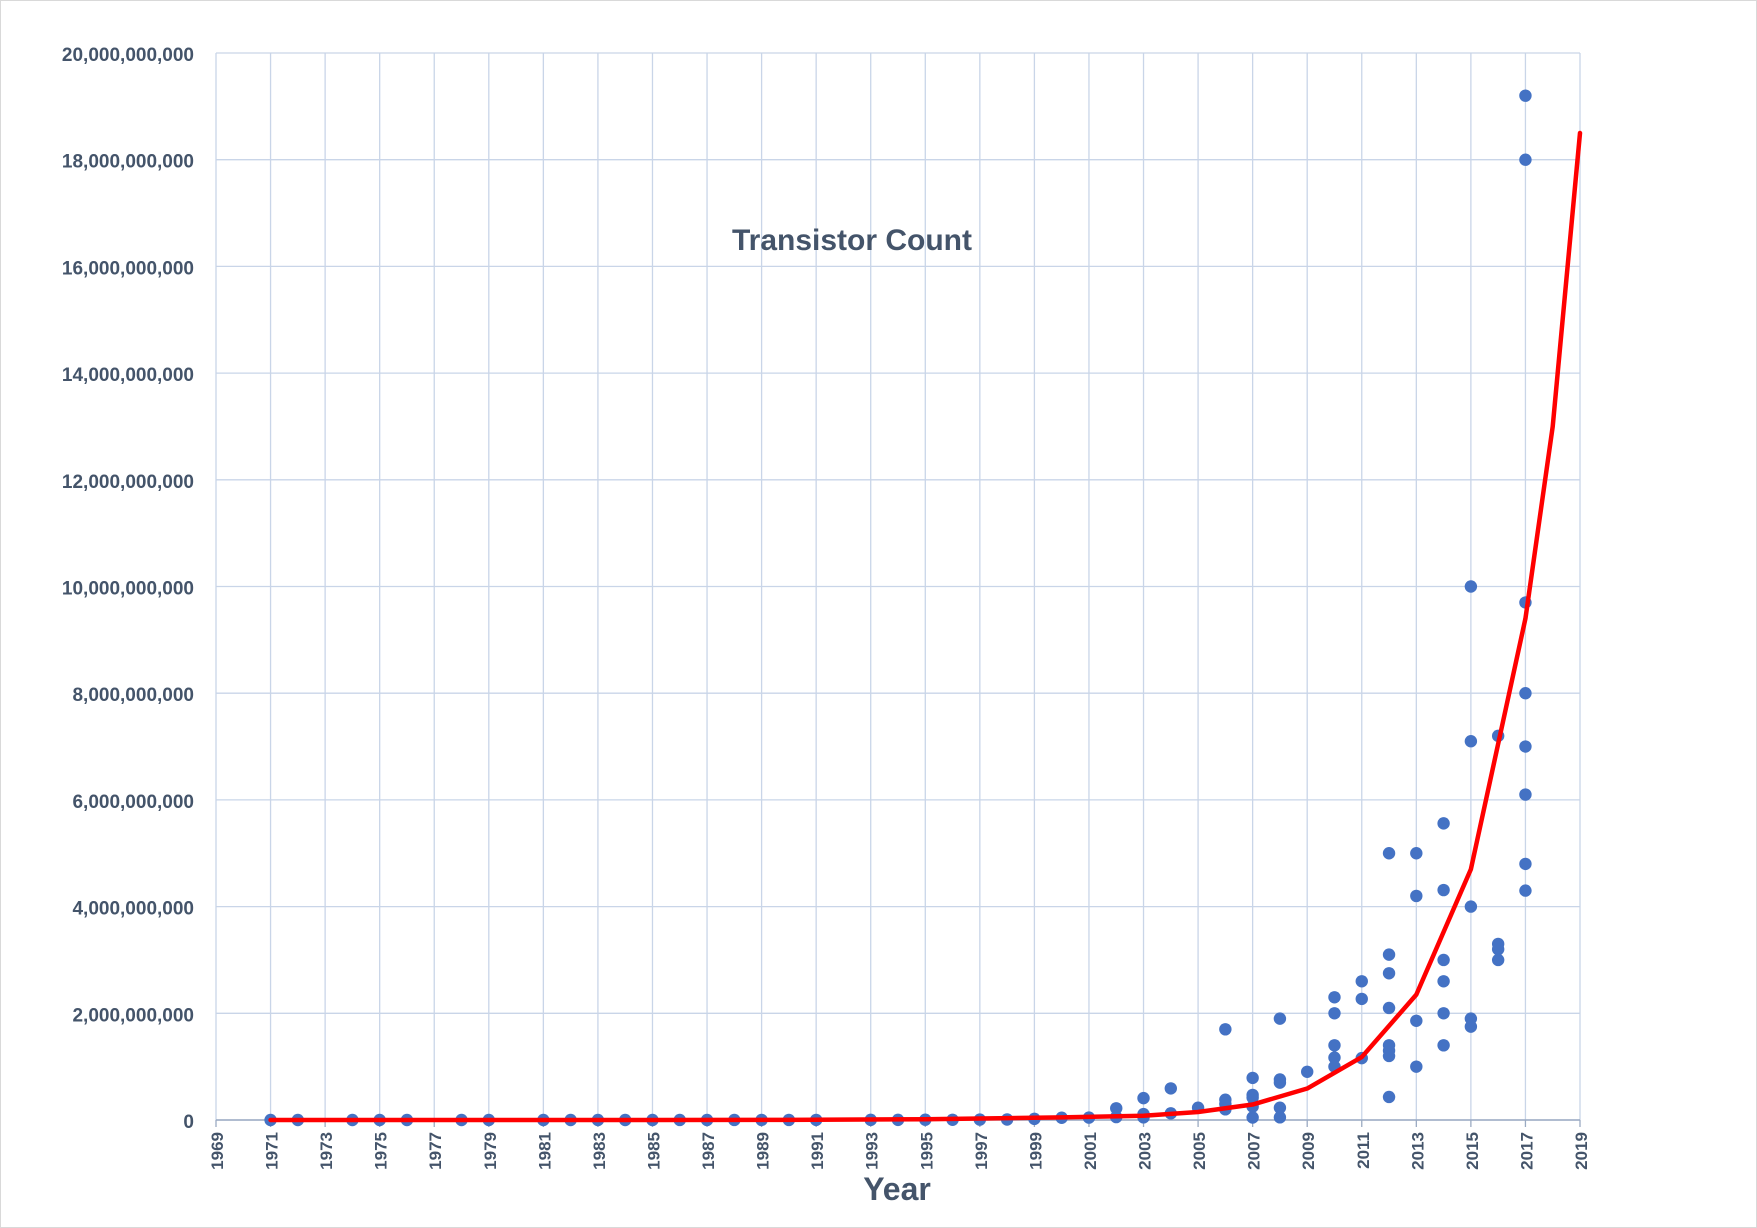 The image size is (1757, 1228). Describe the element at coordinates (1090, 1151) in the screenshot. I see `x-tick-label: 2001` at that location.